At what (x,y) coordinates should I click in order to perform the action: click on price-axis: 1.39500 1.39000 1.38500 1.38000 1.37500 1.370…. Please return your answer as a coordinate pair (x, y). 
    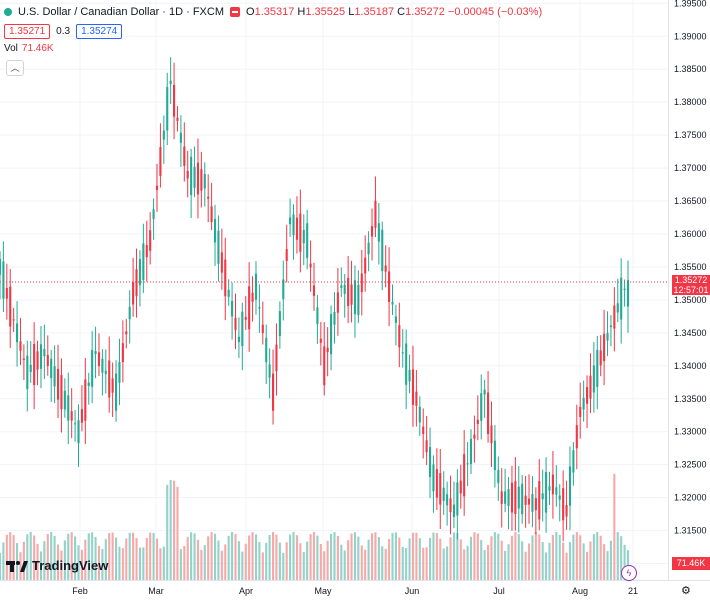
    Looking at the image, I should click on (689, 300).